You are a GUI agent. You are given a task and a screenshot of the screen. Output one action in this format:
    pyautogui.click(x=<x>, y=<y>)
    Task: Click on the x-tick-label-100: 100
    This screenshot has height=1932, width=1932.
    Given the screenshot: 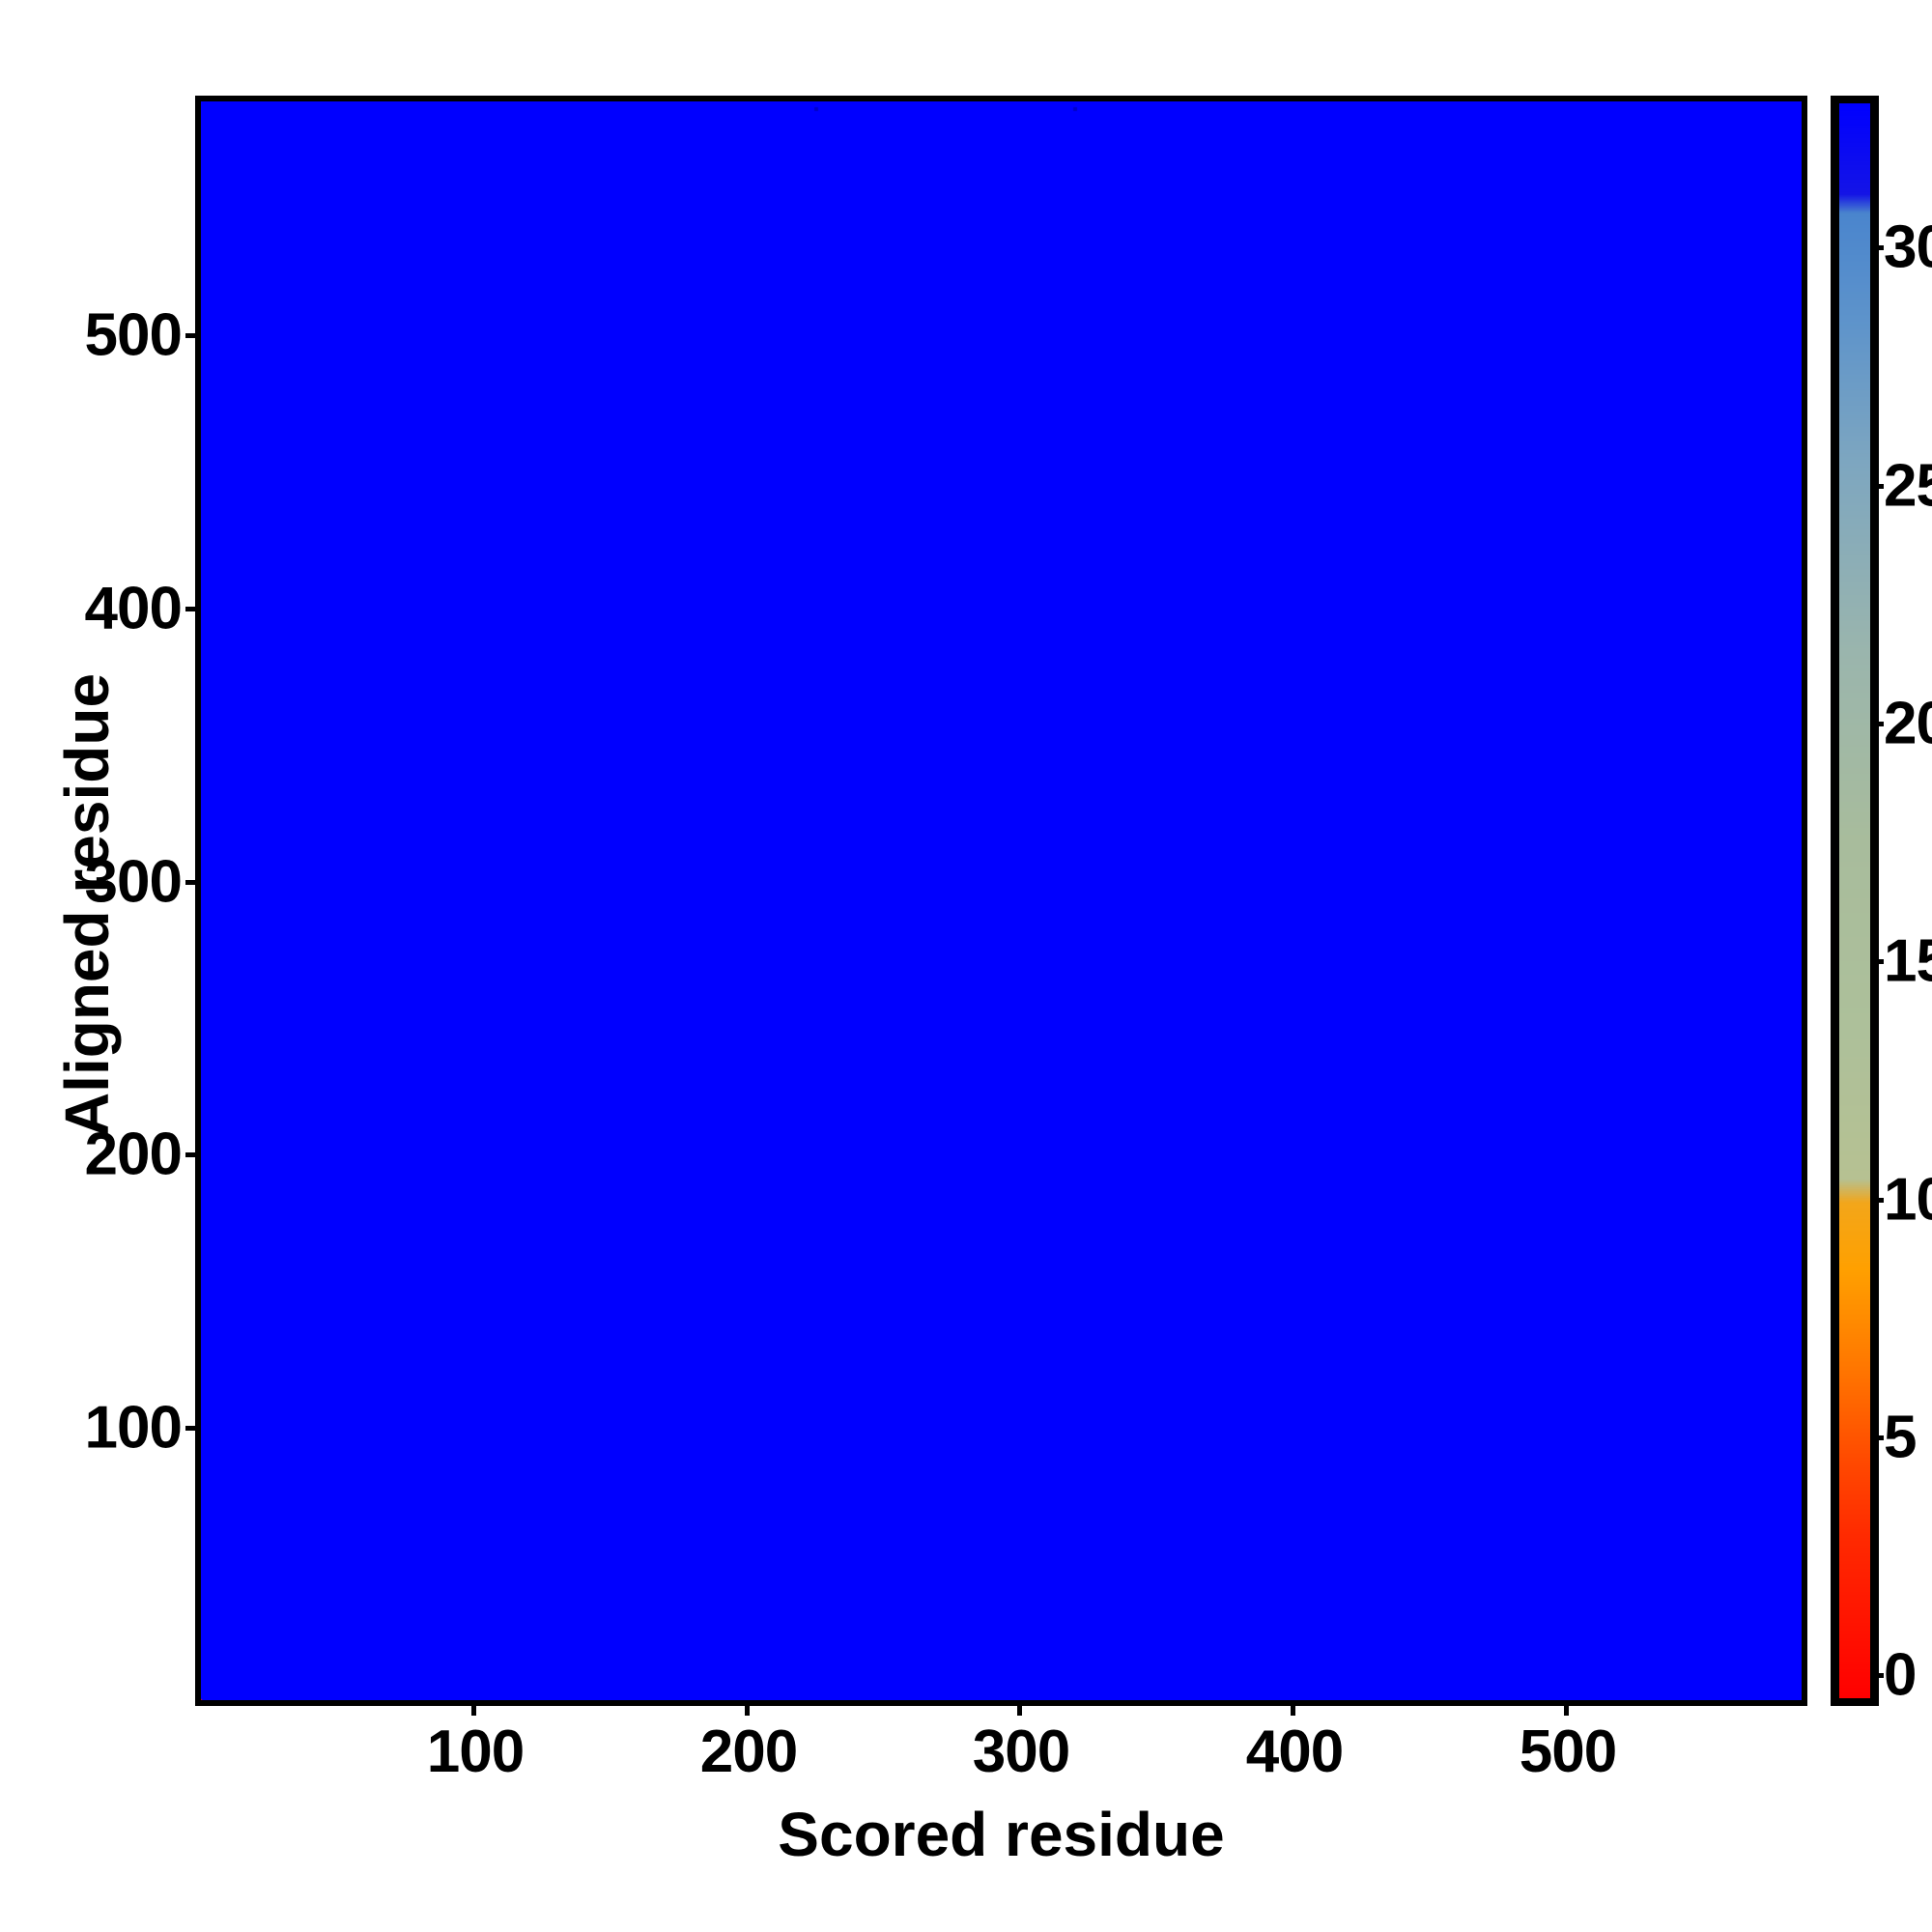 What is the action you would take?
    pyautogui.click(x=475, y=1752)
    